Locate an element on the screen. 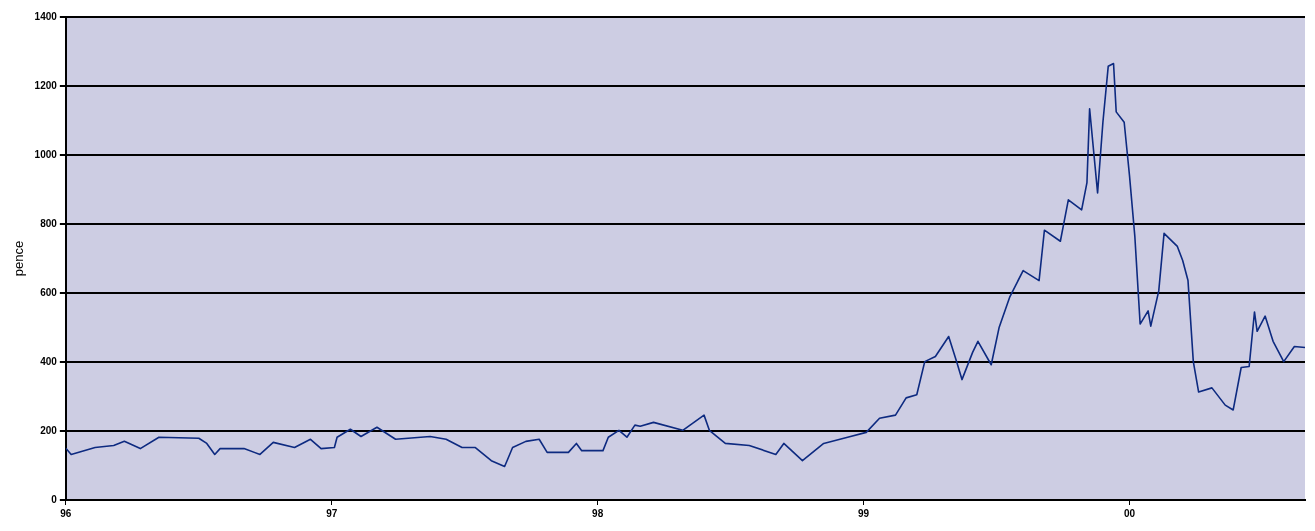  y-tick-label: 0 is located at coordinates (54, 499).